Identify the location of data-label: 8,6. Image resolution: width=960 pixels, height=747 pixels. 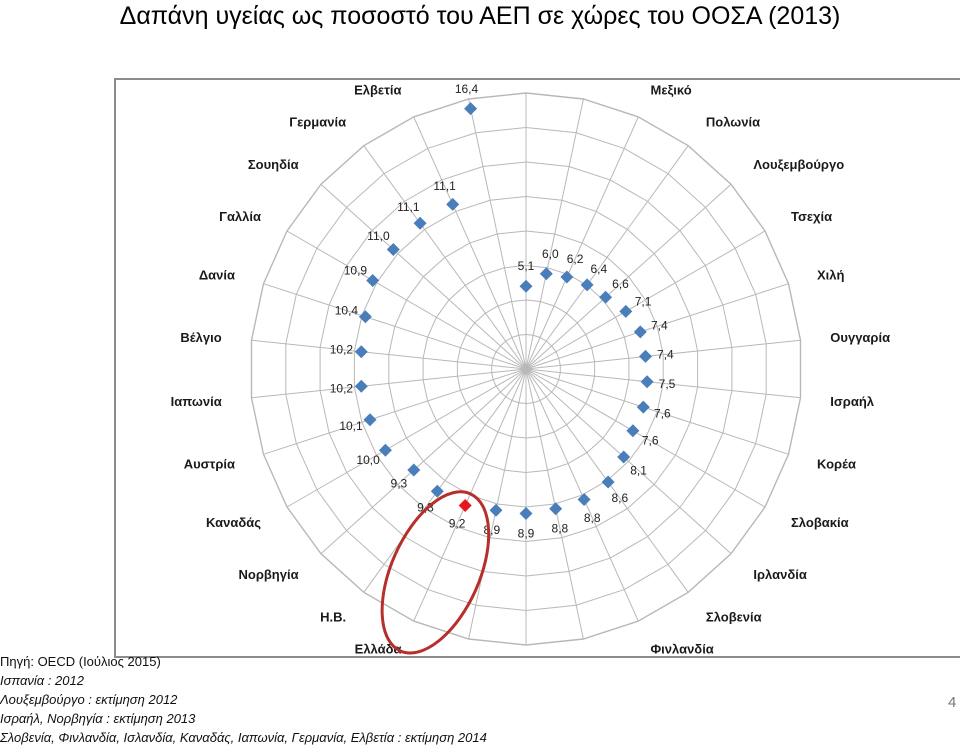
(619, 498).